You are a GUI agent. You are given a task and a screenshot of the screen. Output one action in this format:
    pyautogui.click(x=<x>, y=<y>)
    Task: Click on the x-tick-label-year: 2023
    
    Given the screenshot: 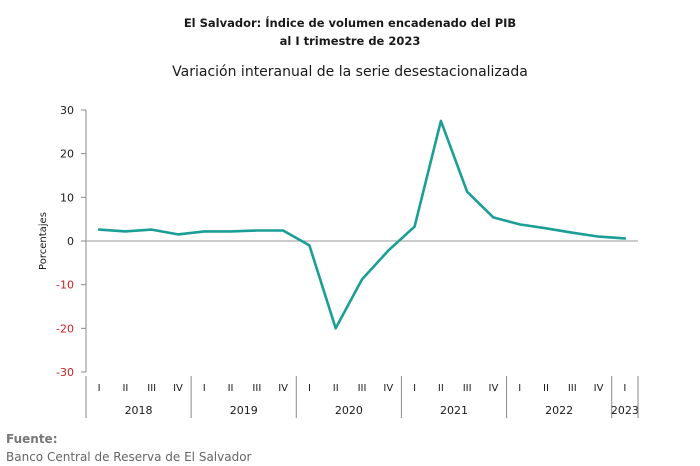 What is the action you would take?
    pyautogui.click(x=625, y=410)
    